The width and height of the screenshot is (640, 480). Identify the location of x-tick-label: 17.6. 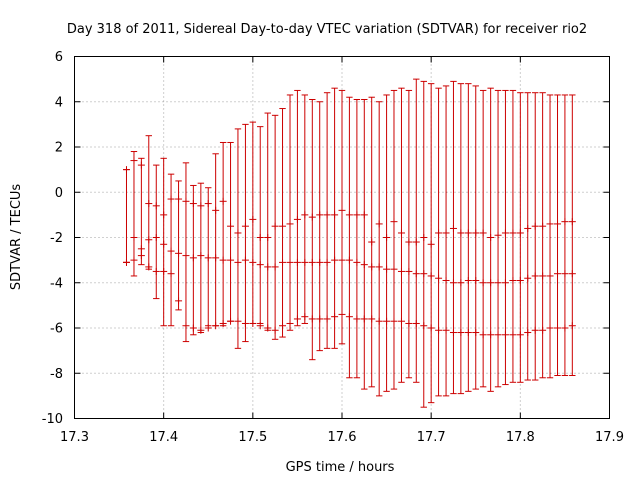
(342, 437).